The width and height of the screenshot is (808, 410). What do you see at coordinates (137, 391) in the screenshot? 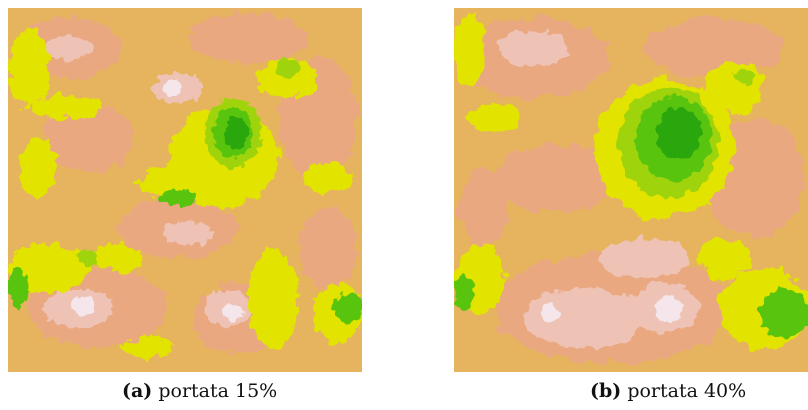
I see `caption-a-label: (a)` at bounding box center [137, 391].